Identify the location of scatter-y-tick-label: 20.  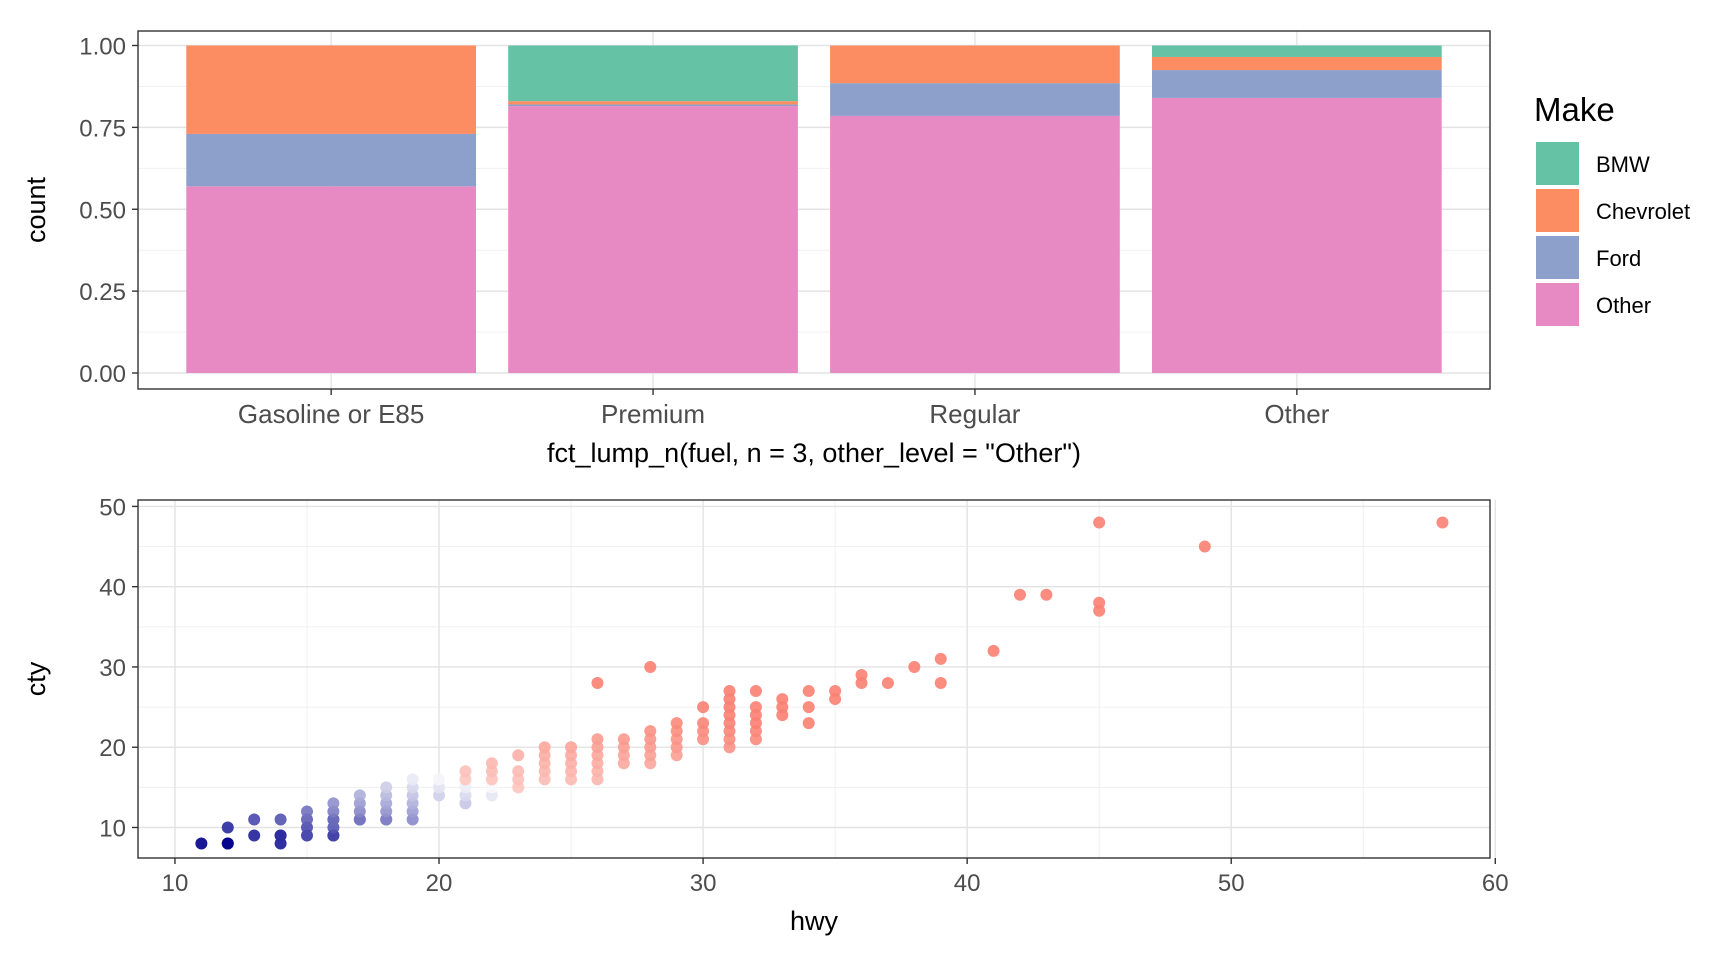
(112, 748).